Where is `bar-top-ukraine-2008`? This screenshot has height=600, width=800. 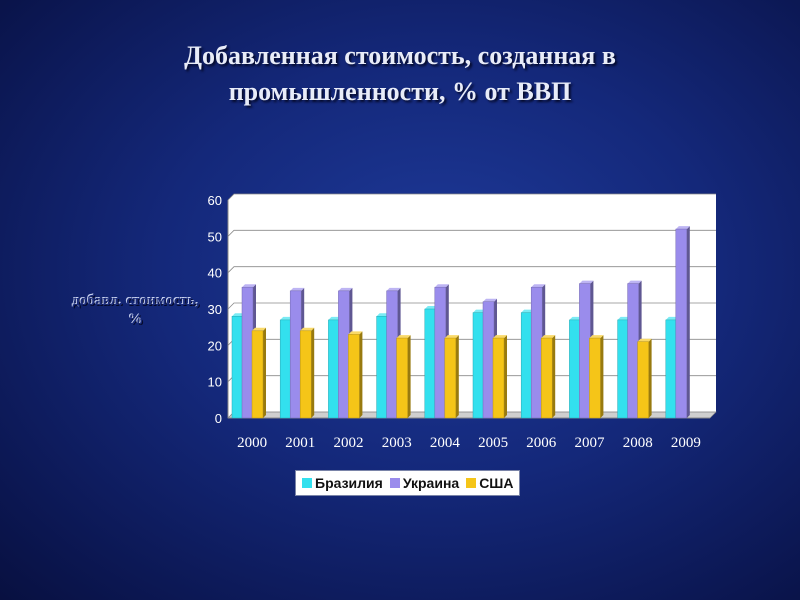 bar-top-ukraine-2008 is located at coordinates (634, 282).